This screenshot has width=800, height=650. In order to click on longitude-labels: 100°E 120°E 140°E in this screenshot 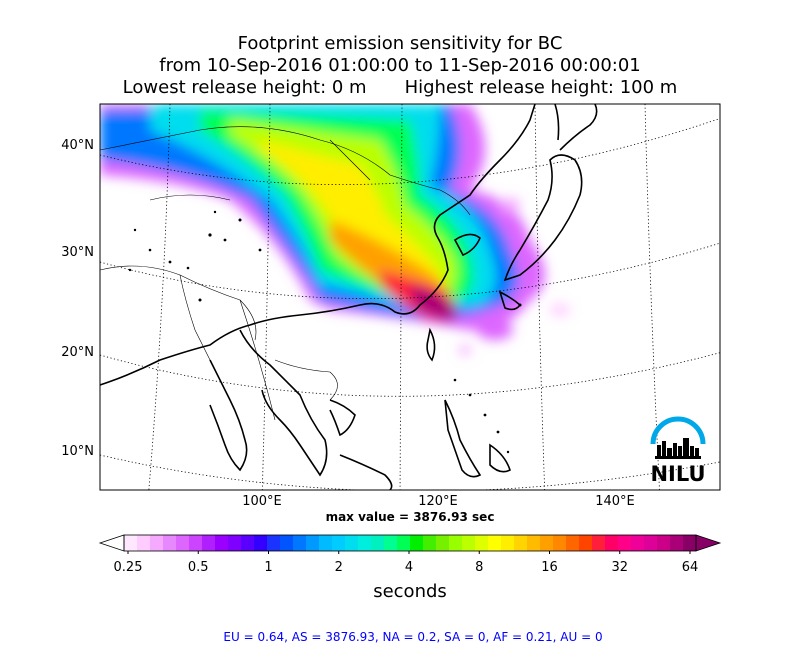, I will do `click(438, 501)`.